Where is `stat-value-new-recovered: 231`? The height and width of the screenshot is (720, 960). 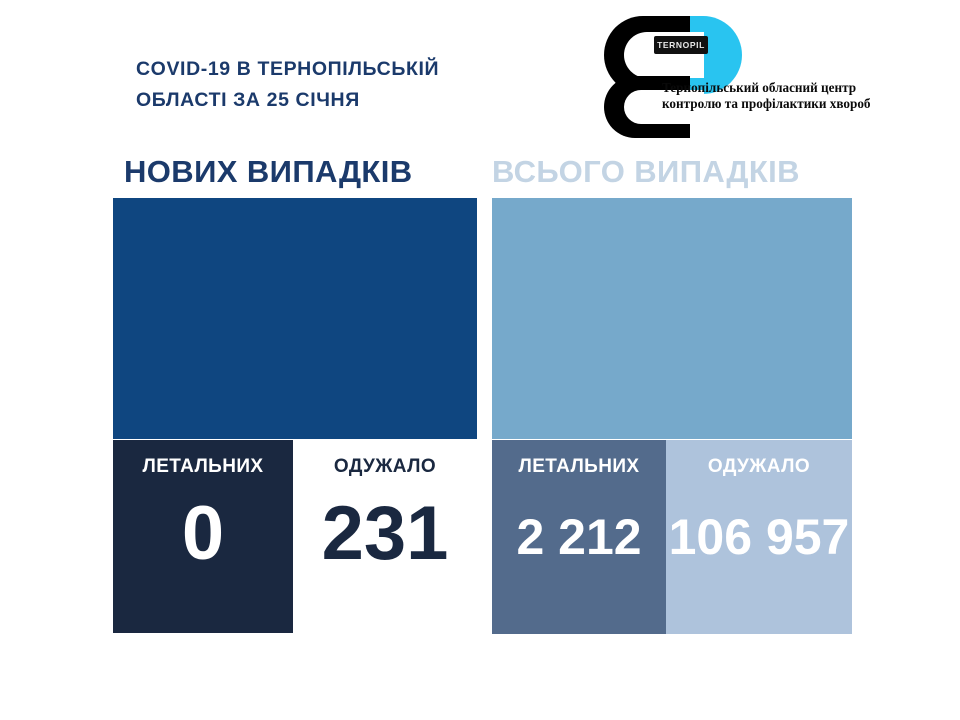
stat-value-new-recovered: 231 is located at coordinates (385, 533).